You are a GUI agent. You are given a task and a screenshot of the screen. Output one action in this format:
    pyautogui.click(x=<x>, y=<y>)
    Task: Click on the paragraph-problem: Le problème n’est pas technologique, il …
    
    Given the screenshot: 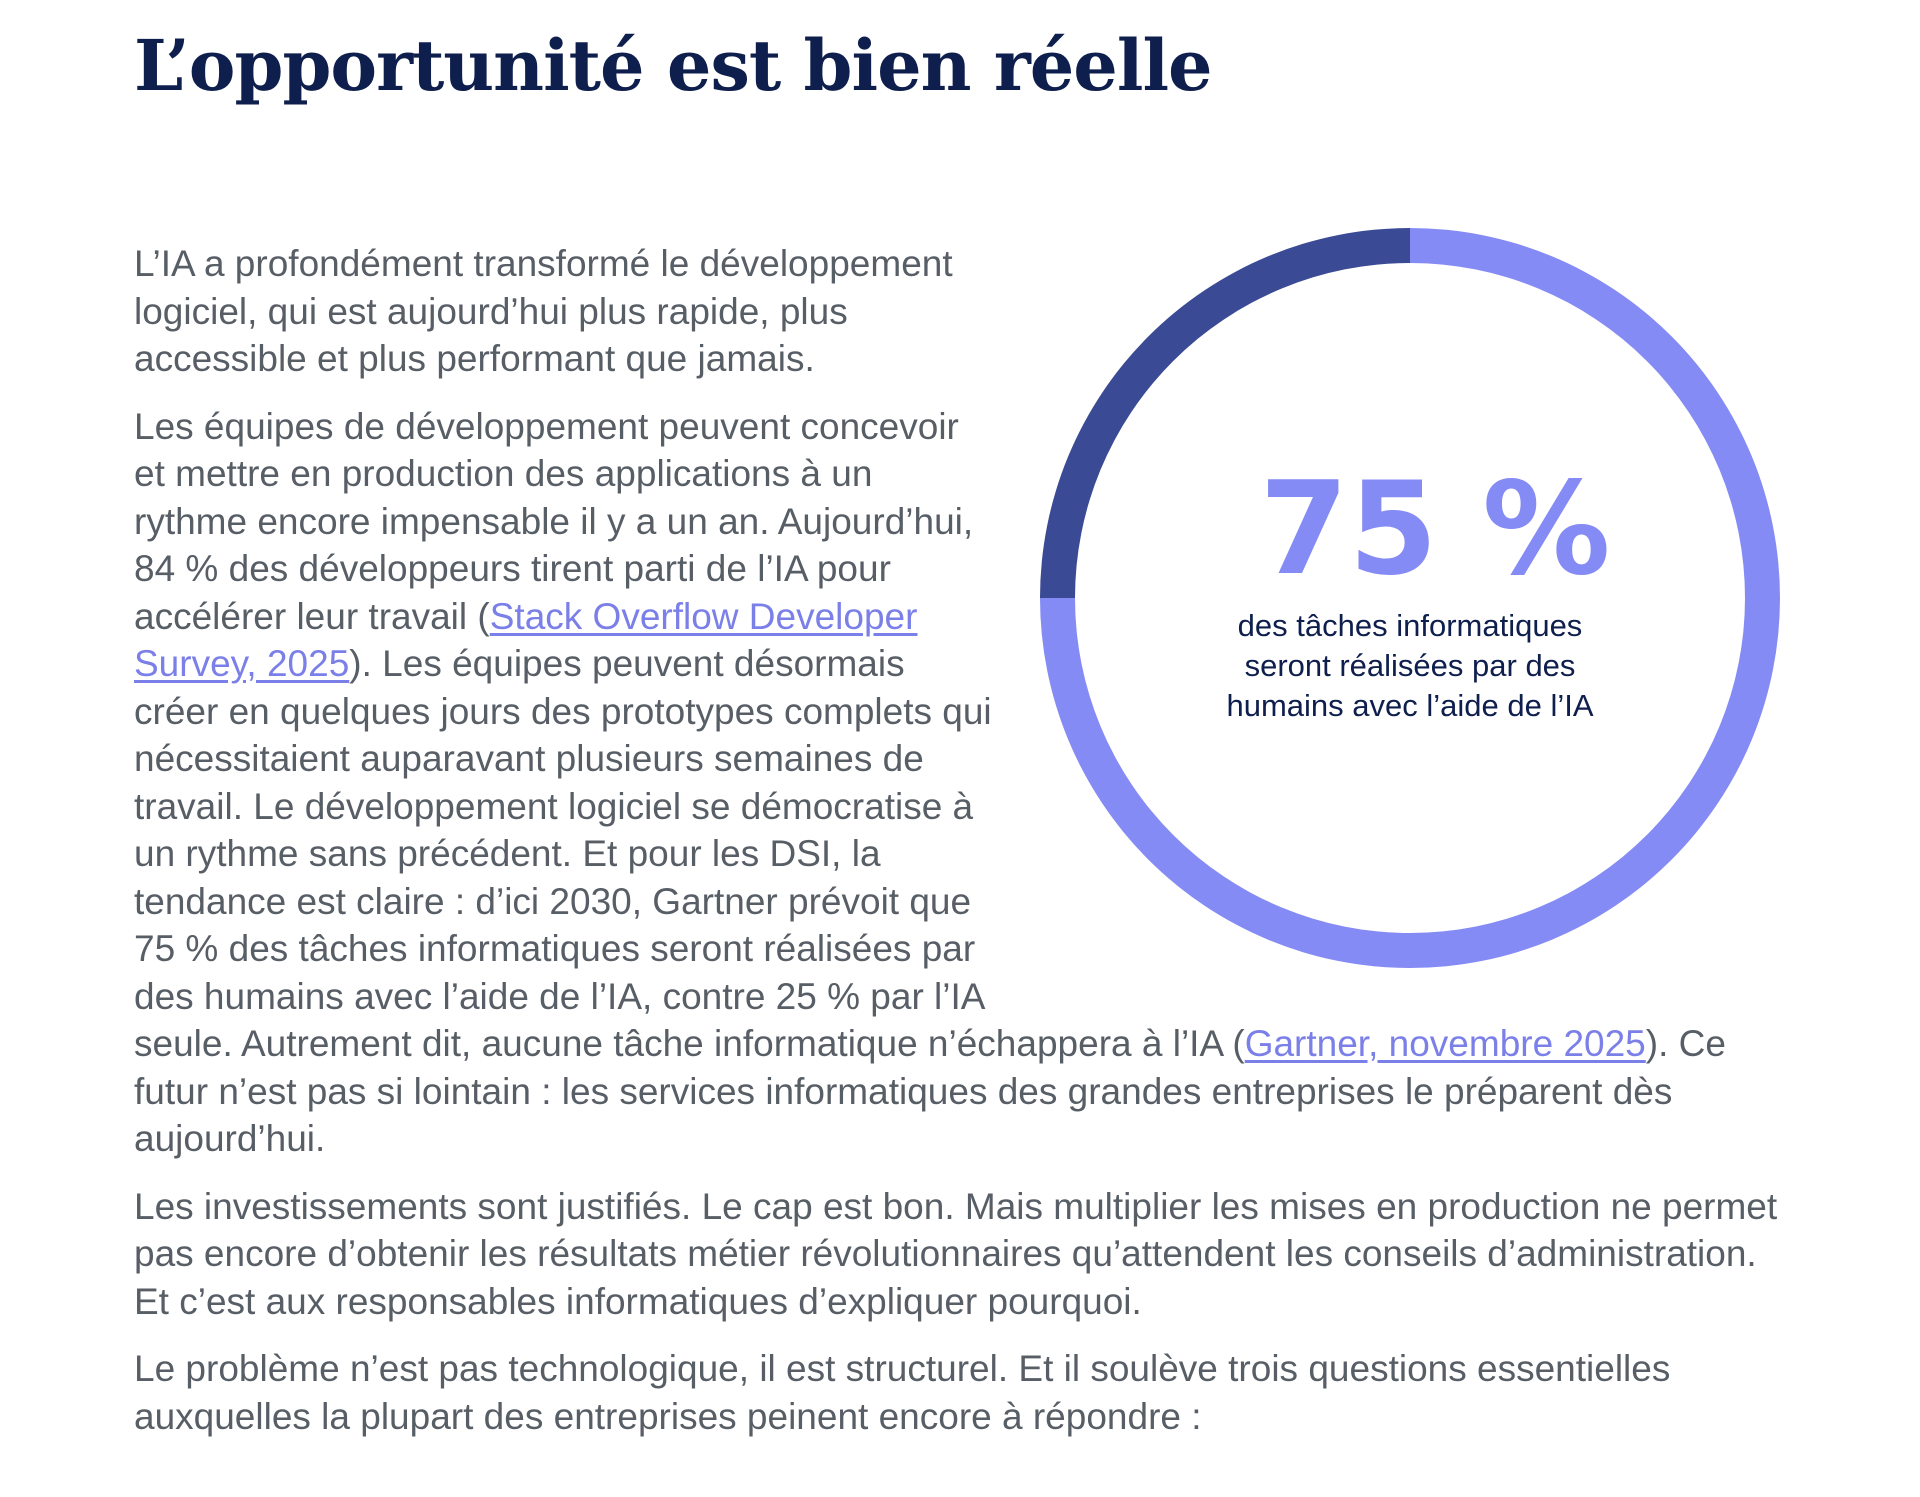 What is the action you would take?
    pyautogui.click(x=902, y=1392)
    